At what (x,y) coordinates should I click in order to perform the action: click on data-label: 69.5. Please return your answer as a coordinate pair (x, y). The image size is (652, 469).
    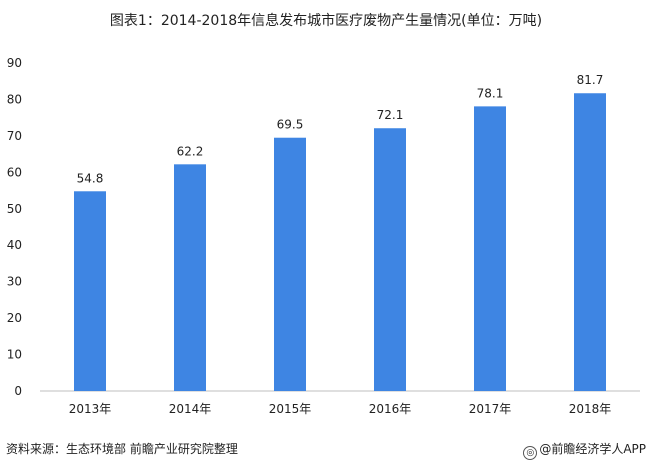
    Looking at the image, I should click on (290, 125).